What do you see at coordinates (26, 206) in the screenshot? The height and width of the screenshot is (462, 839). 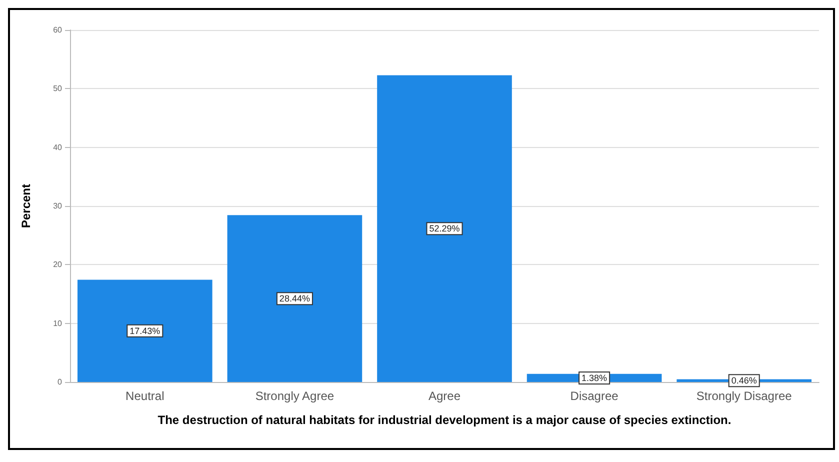 I see `y-axis-title: Percent` at bounding box center [26, 206].